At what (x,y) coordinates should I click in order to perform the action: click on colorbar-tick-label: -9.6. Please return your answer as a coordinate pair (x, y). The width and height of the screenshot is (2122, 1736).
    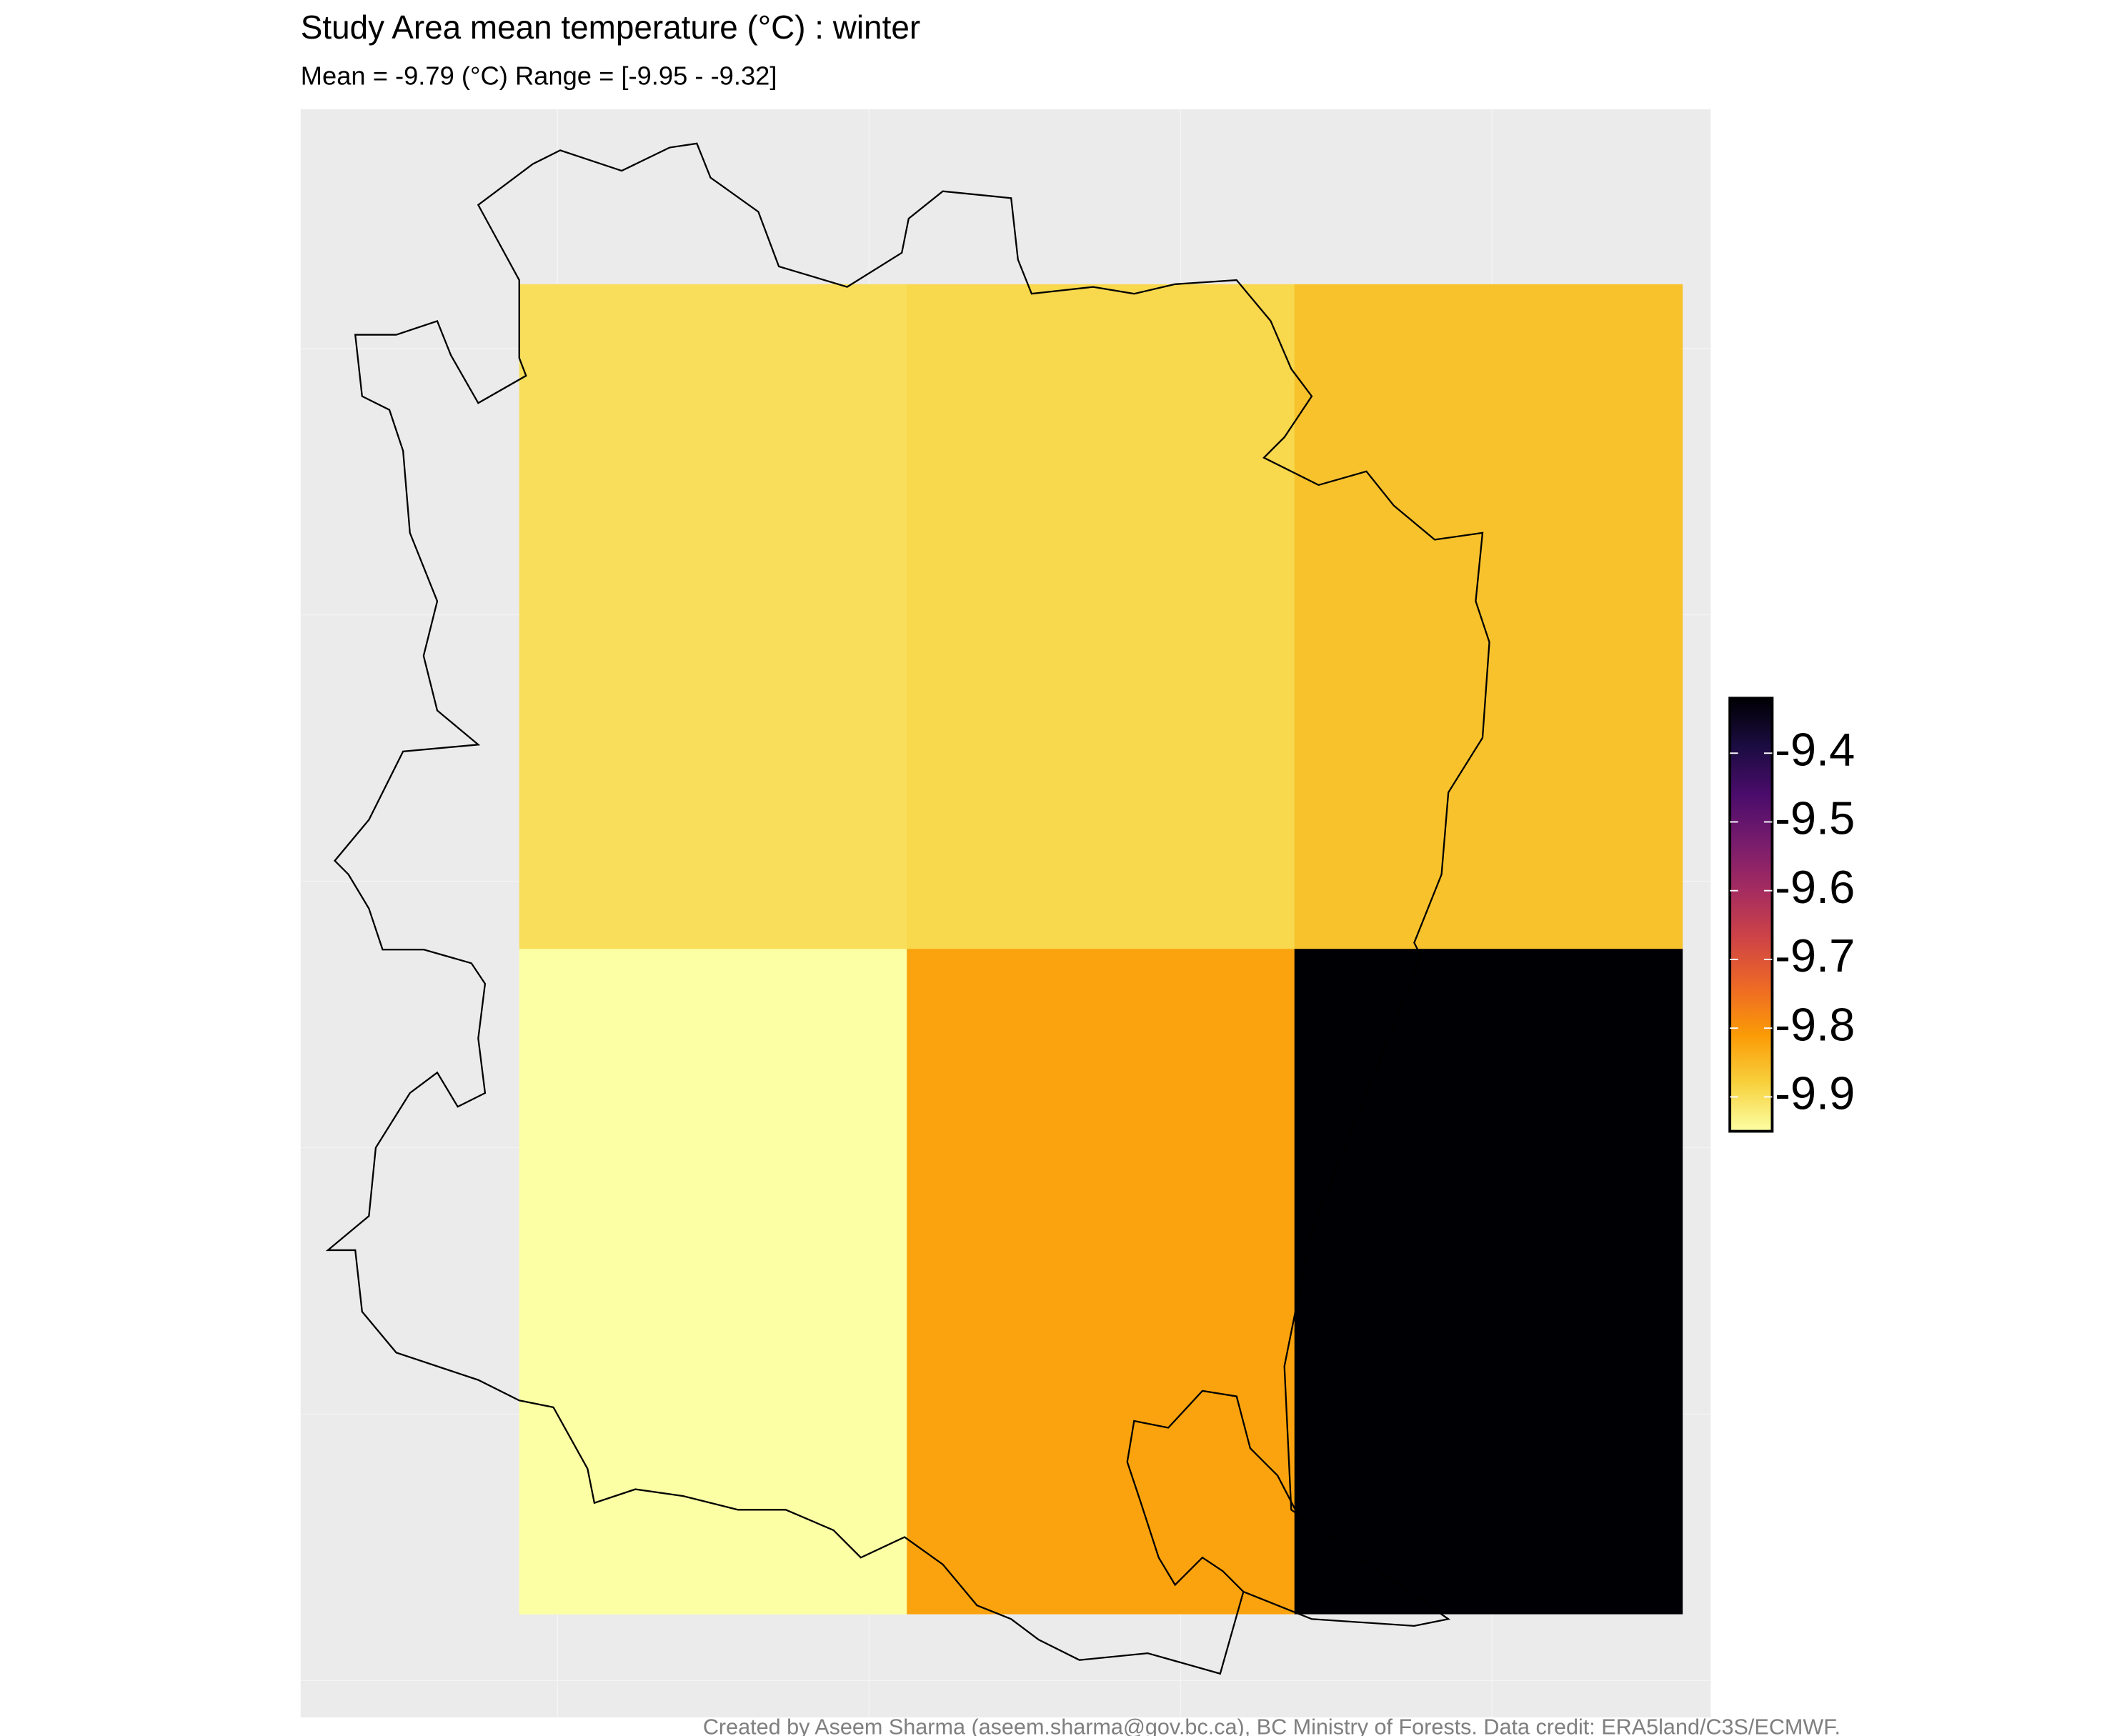
    Looking at the image, I should click on (1815, 887).